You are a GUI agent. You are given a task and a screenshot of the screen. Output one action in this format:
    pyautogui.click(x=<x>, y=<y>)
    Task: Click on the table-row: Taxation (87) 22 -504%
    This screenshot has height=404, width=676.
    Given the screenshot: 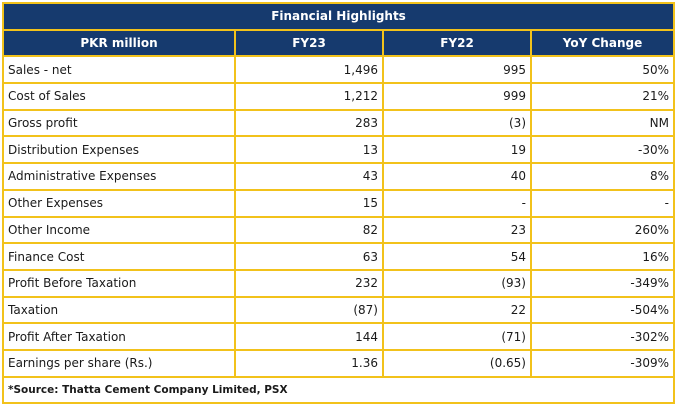 What is the action you would take?
    pyautogui.click(x=339, y=310)
    